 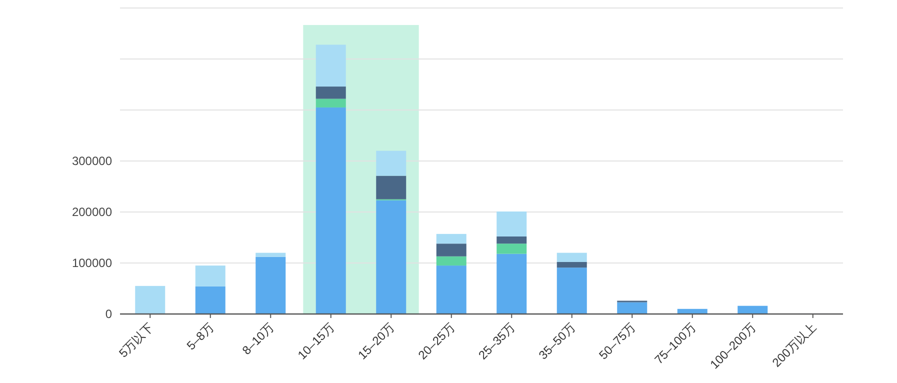 I want to click on y-tick-label: 0, so click(x=108, y=314).